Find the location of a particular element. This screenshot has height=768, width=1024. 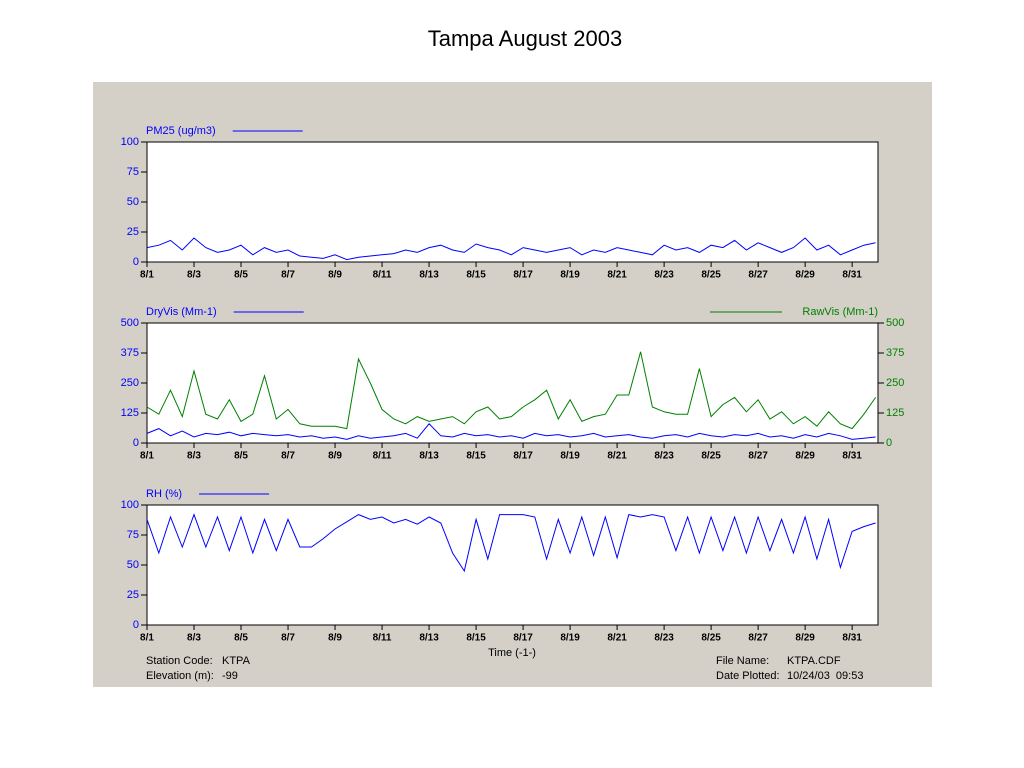

legend-label: RawVis (Mm-1) is located at coordinates (840, 312).